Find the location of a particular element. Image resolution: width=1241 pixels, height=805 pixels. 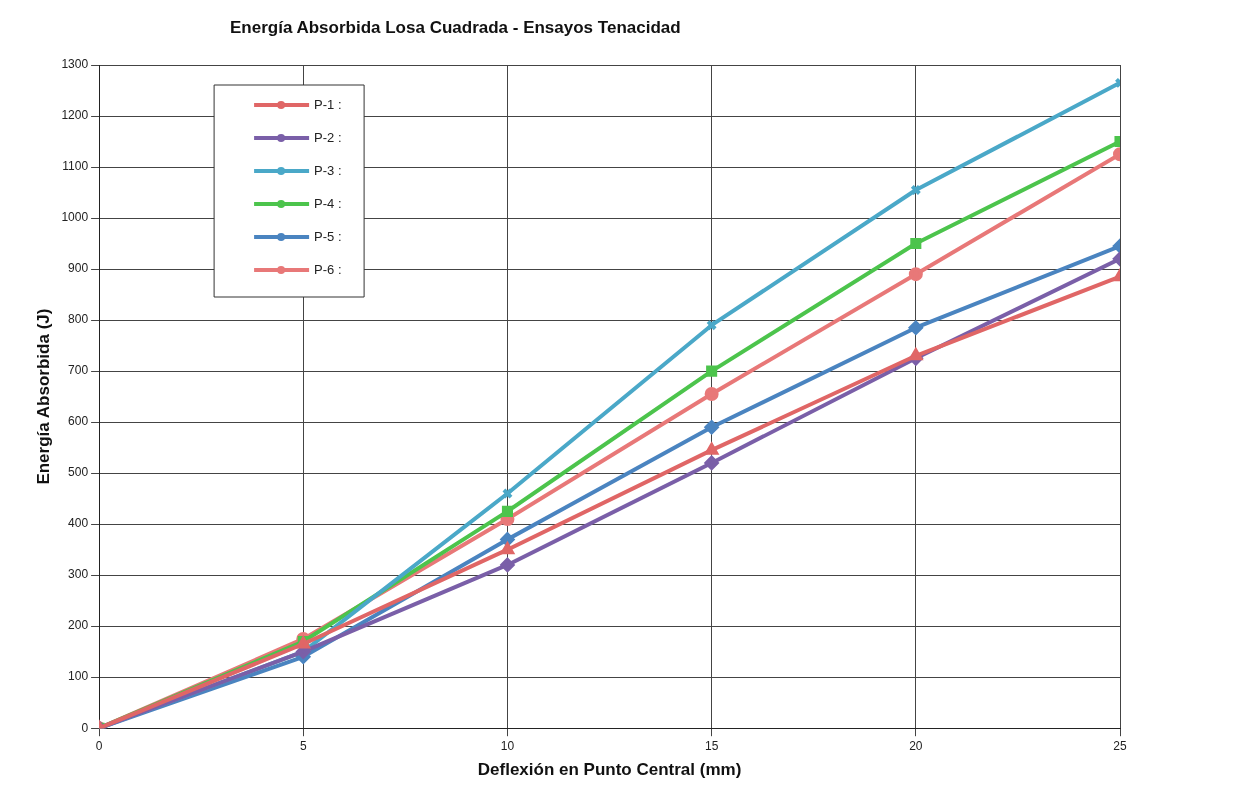

y-tick-label: 1300 is located at coordinates (75, 64).